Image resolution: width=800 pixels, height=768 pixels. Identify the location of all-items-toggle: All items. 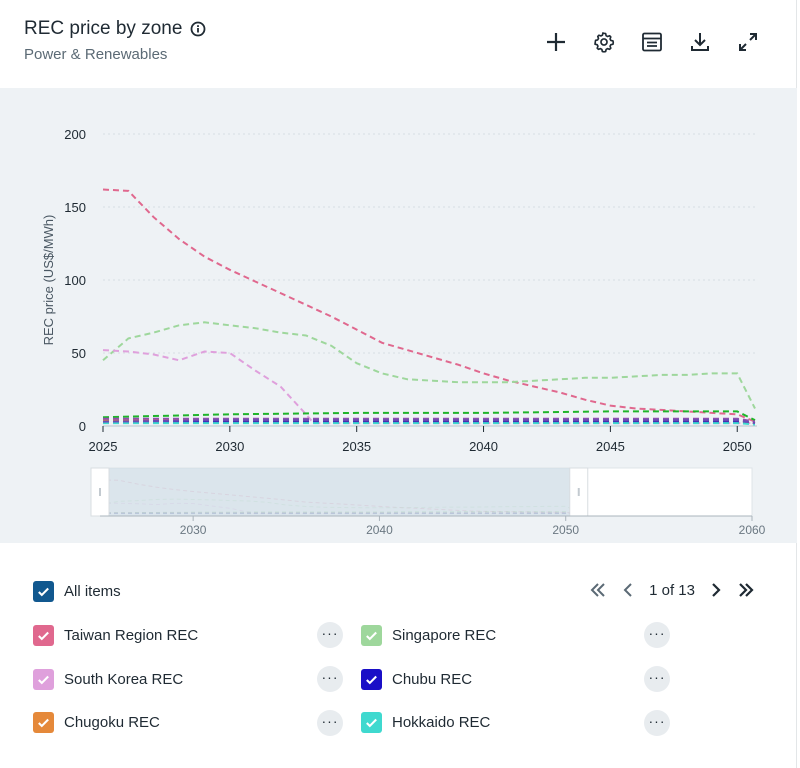
(77, 591).